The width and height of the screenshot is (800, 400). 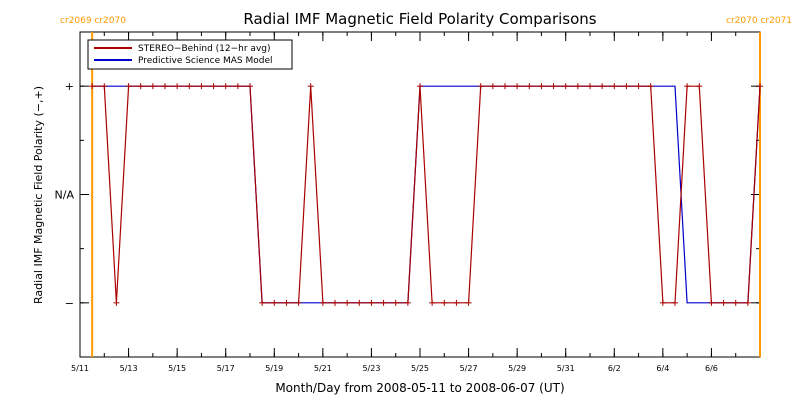 What do you see at coordinates (80, 368) in the screenshot?
I see `x-tick-label: 5/11` at bounding box center [80, 368].